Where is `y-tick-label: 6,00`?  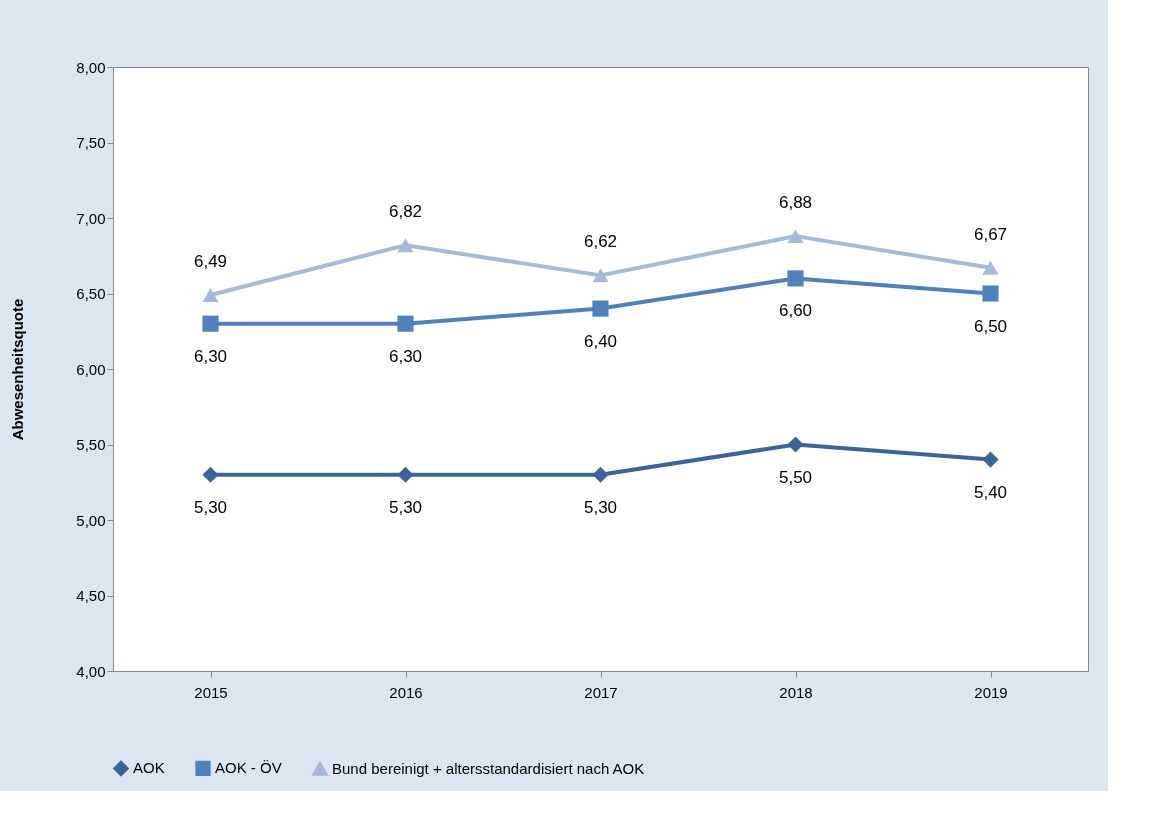 y-tick-label: 6,00 is located at coordinates (91, 369).